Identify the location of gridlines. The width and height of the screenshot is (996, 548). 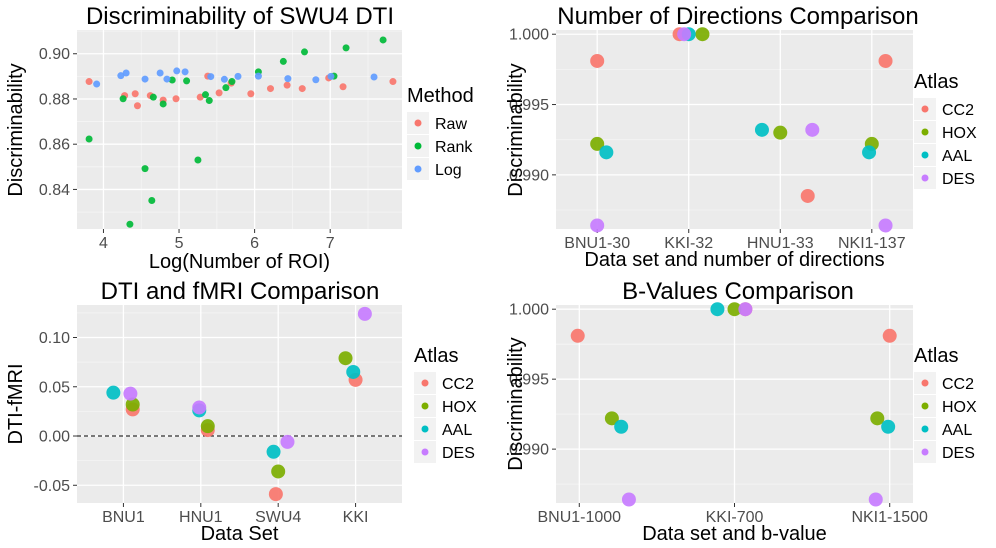
(239, 129).